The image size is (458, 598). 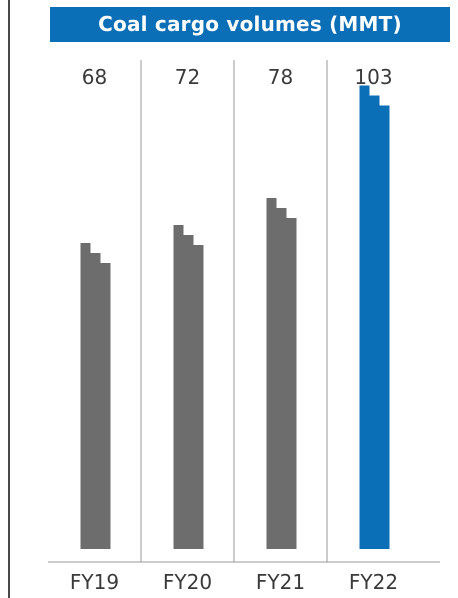 I want to click on value-label-fy22: 103, so click(x=373, y=77).